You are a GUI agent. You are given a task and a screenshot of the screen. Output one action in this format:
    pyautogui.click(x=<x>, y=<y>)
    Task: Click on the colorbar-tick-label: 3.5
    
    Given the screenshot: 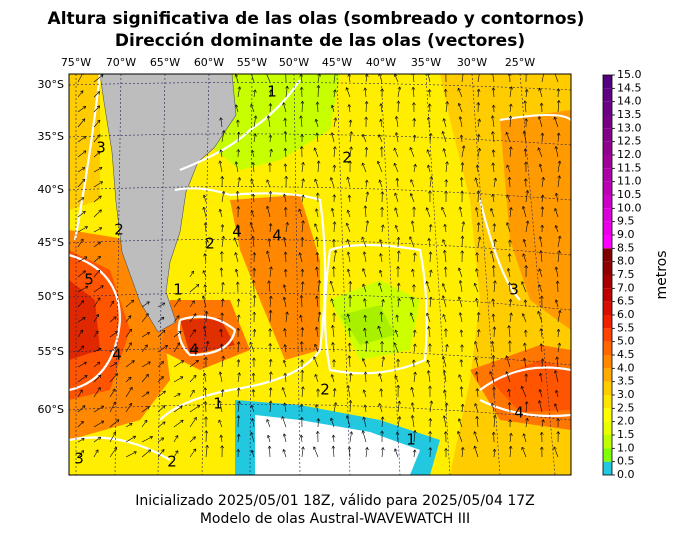 What is the action you would take?
    pyautogui.click(x=626, y=381)
    